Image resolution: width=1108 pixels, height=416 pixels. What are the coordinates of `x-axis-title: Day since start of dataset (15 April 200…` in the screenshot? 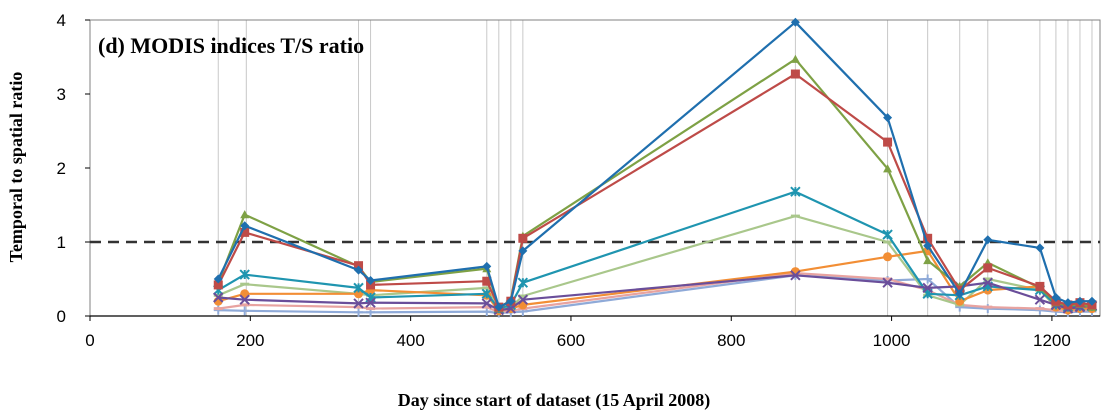 It's located at (554, 400).